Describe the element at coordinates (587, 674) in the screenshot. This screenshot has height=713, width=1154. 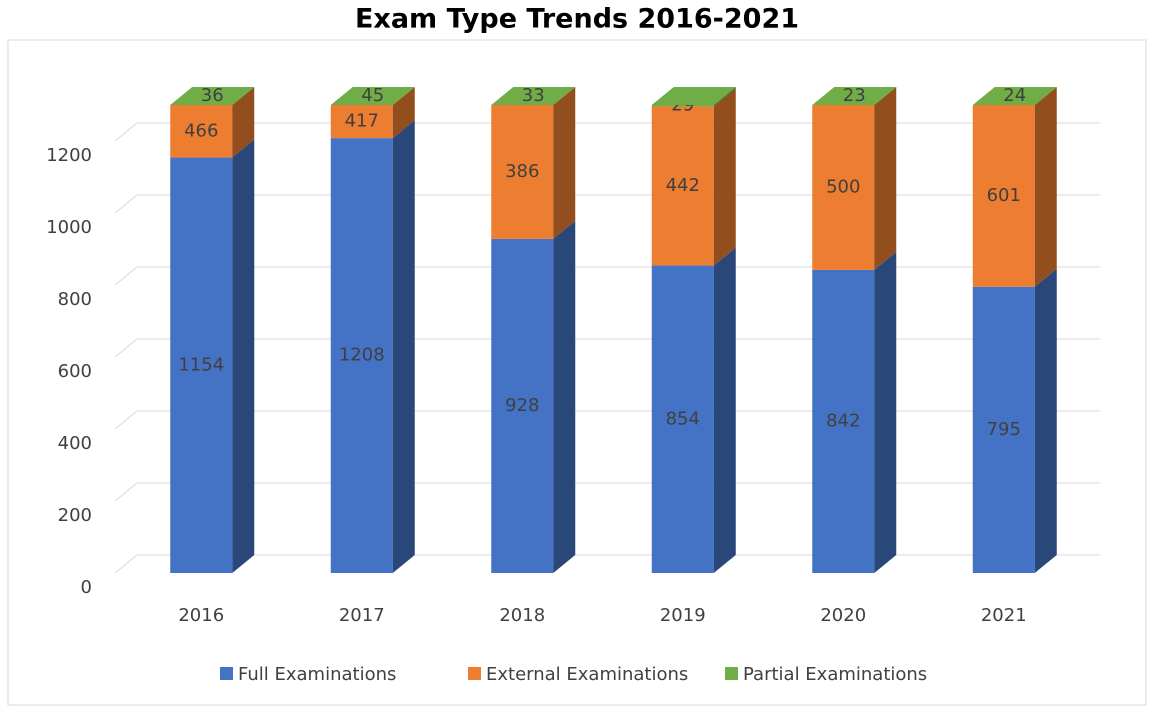
I see `legend-label: External Examinations` at that location.